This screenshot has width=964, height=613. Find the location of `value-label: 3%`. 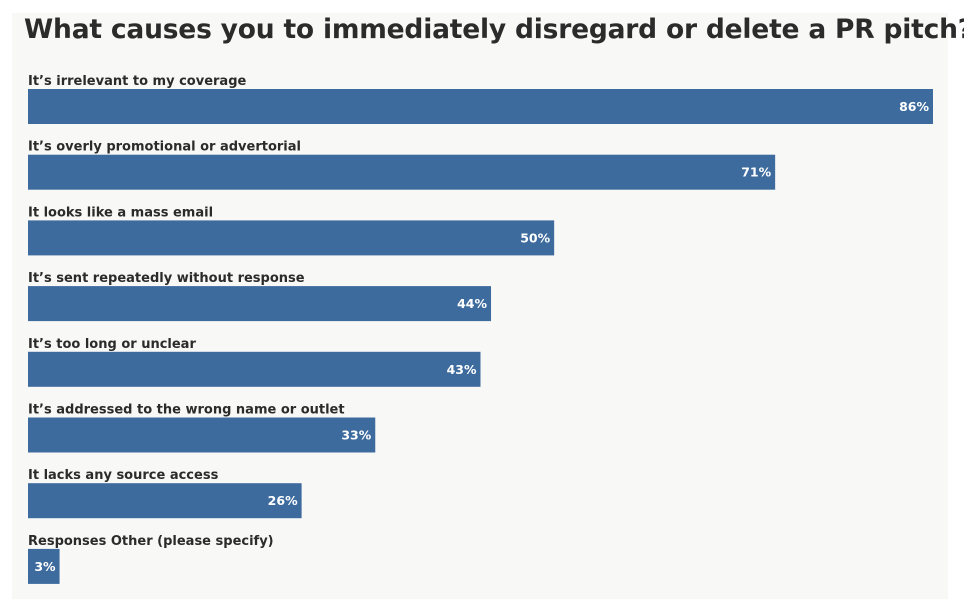

value-label: 3% is located at coordinates (45, 566).